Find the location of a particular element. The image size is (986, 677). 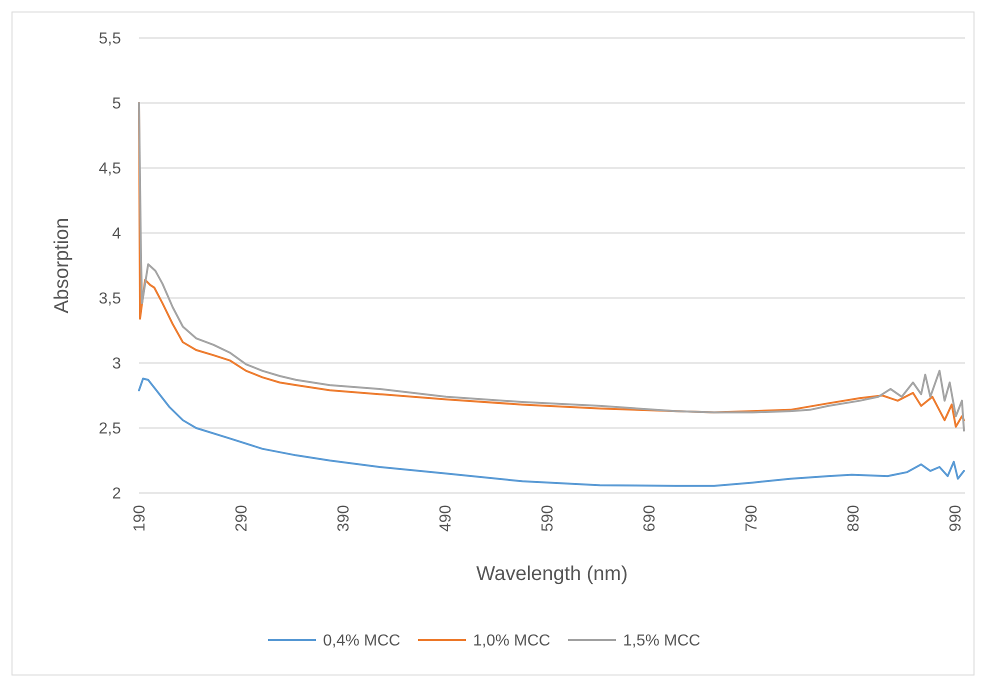

x-tick-label: 590 is located at coordinates (548, 518).